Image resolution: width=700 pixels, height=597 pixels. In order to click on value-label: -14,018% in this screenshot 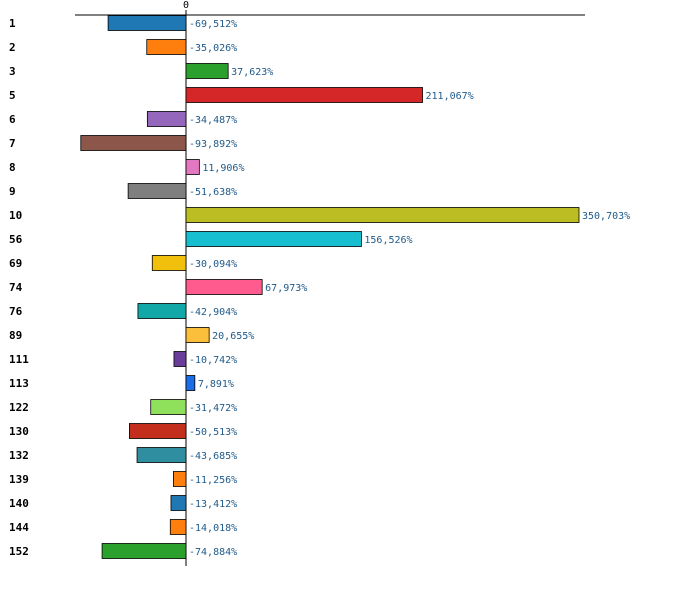, I will do `click(213, 528)`.